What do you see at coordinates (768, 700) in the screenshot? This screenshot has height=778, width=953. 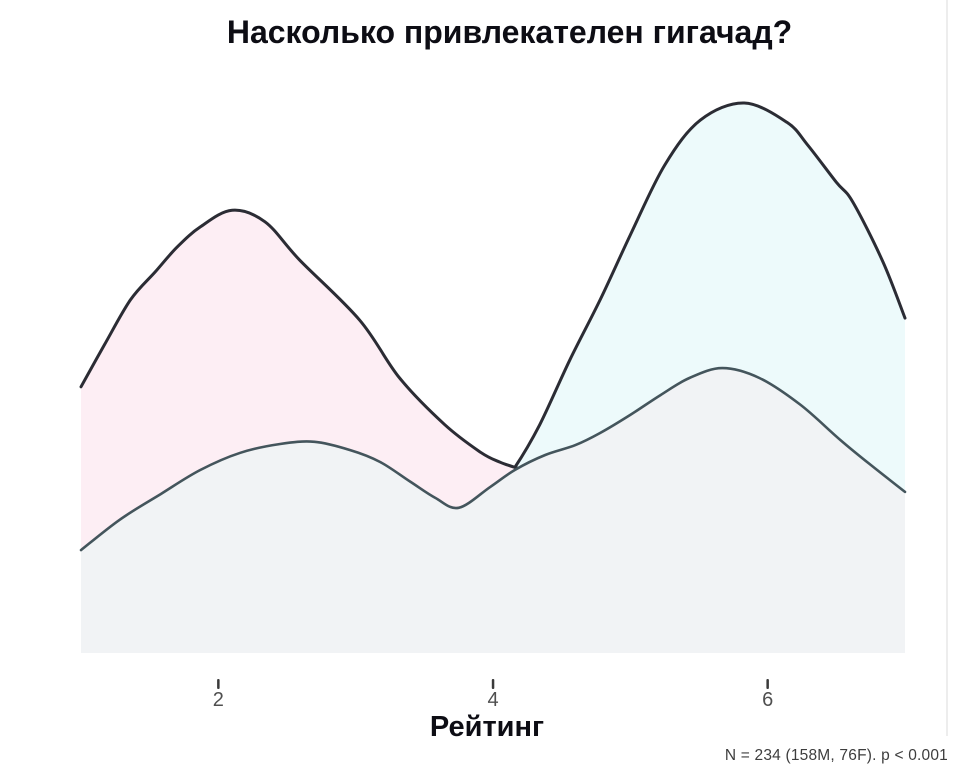 I see `x-tick-label: 6` at bounding box center [768, 700].